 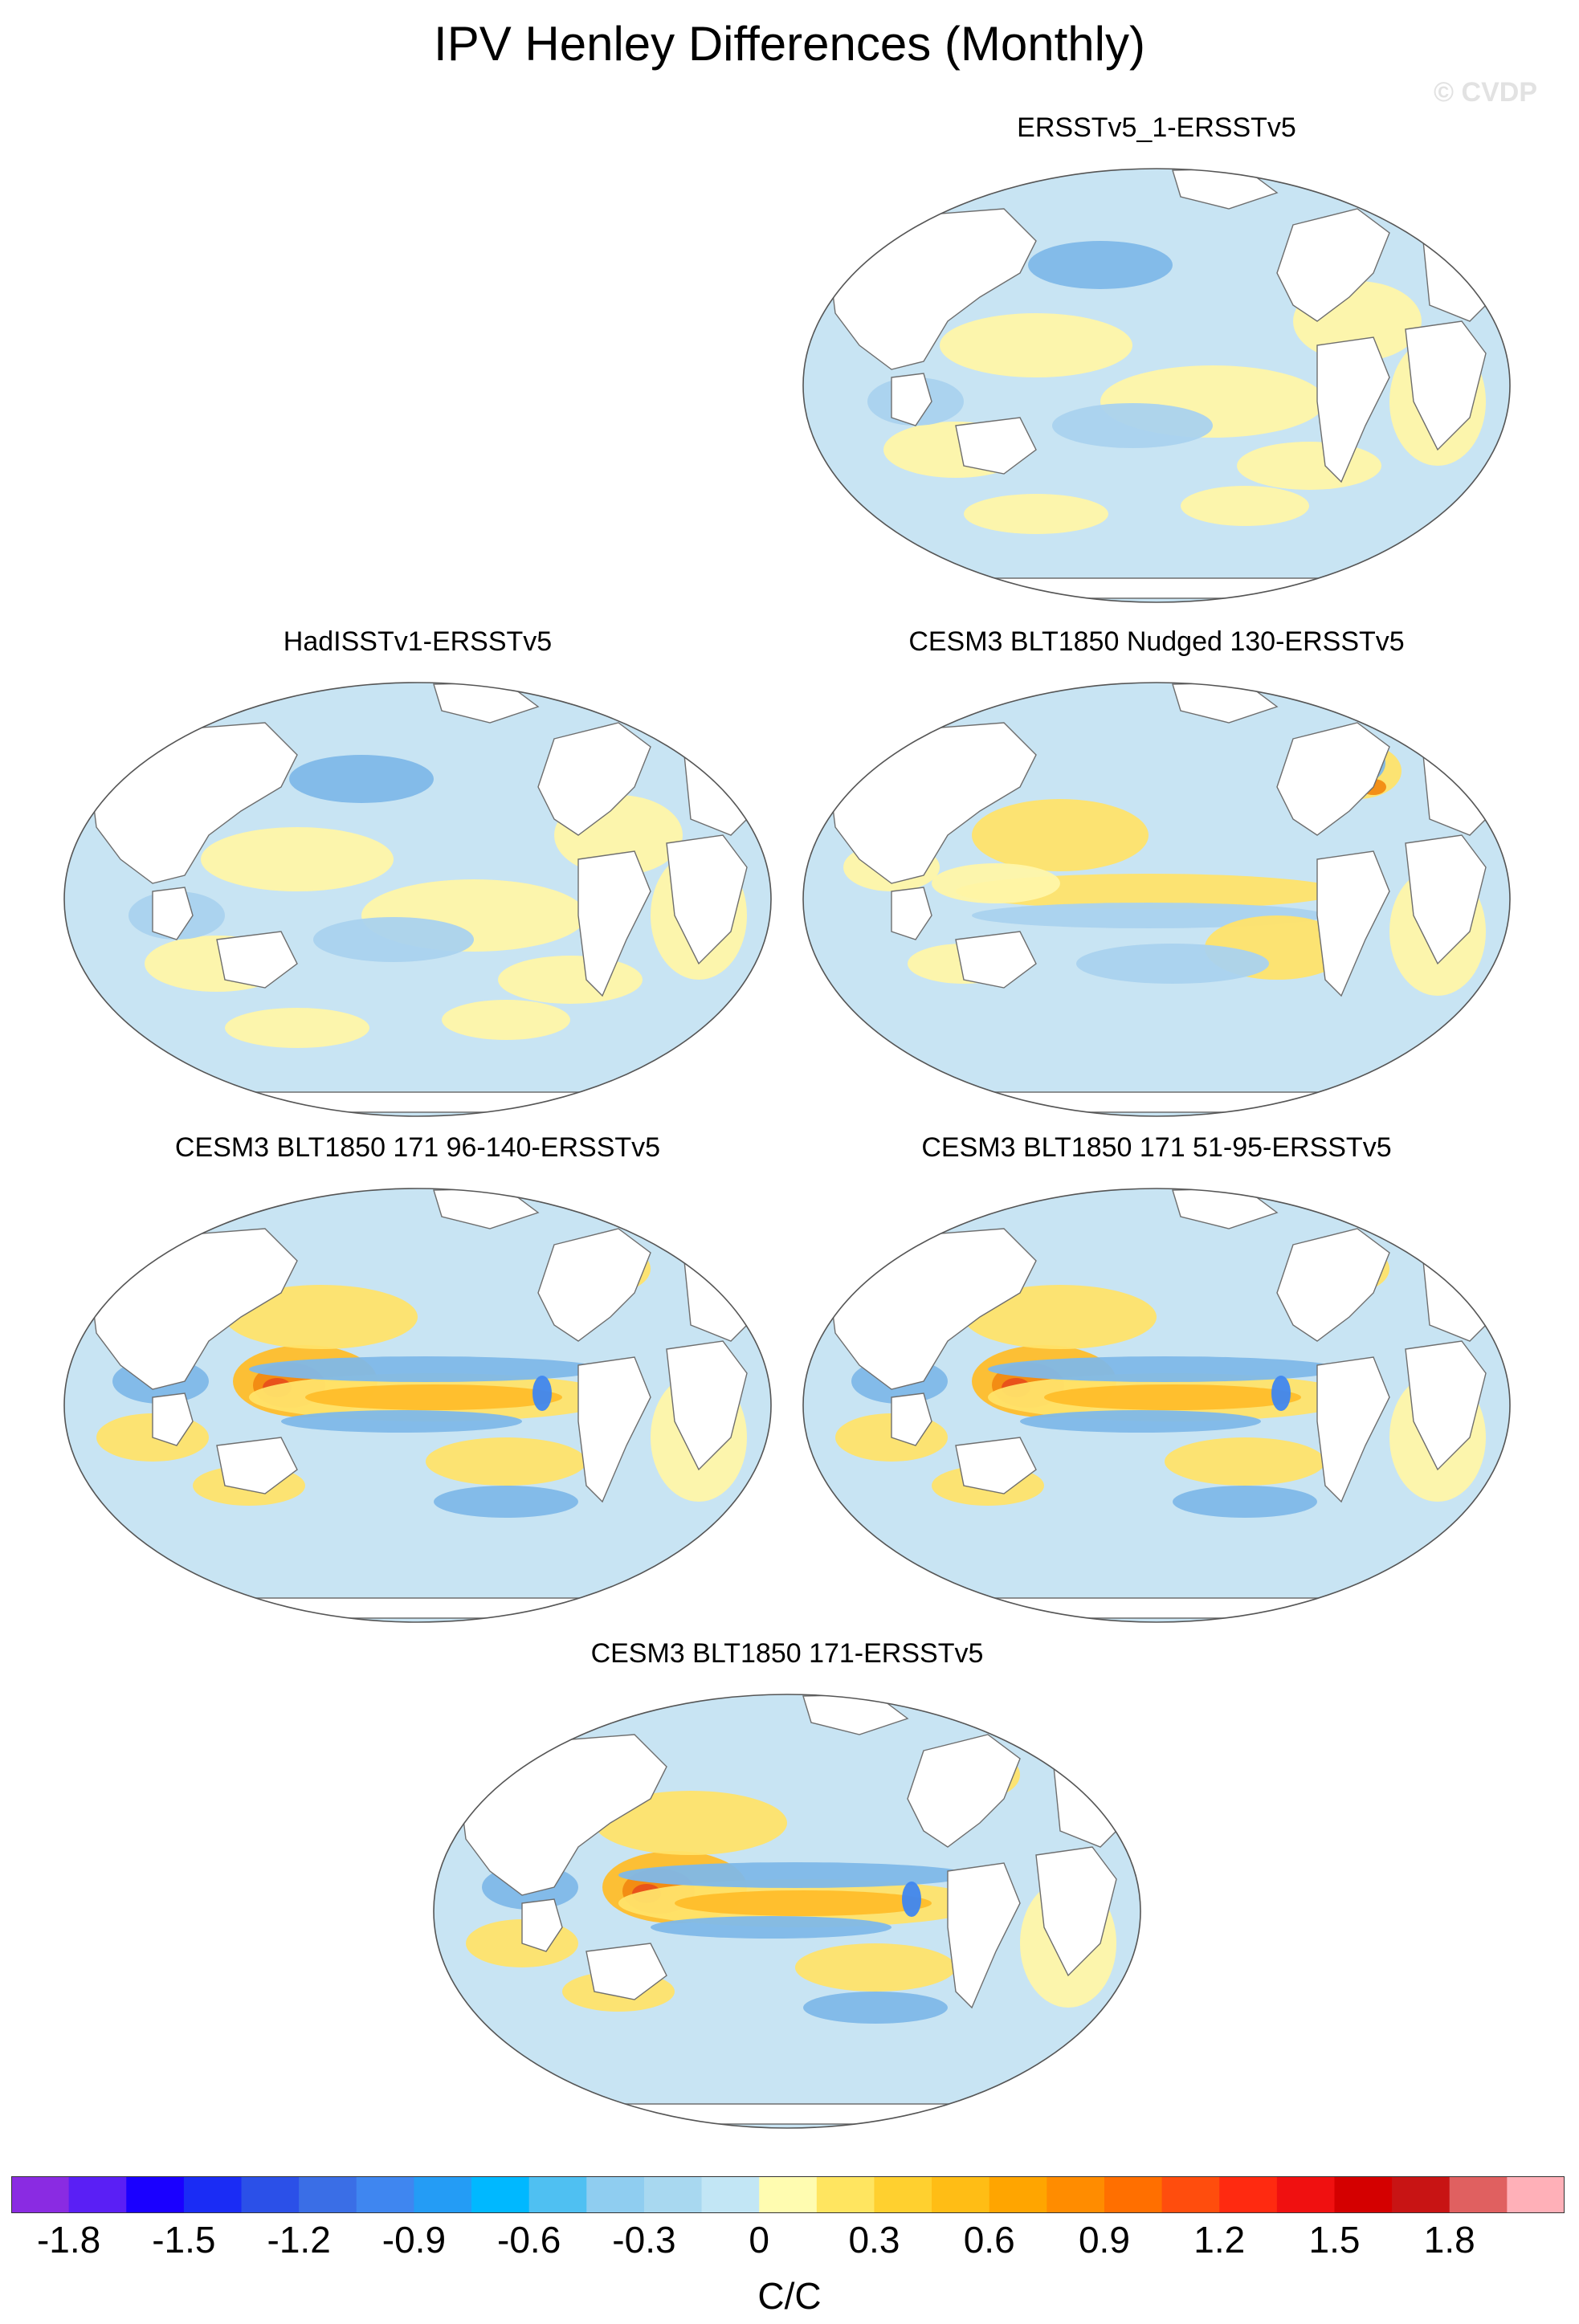 I want to click on map-panel-nudged-130: CESM3 BLT1850 Nudged 130-ERSSTv5, so click(x=1156, y=883).